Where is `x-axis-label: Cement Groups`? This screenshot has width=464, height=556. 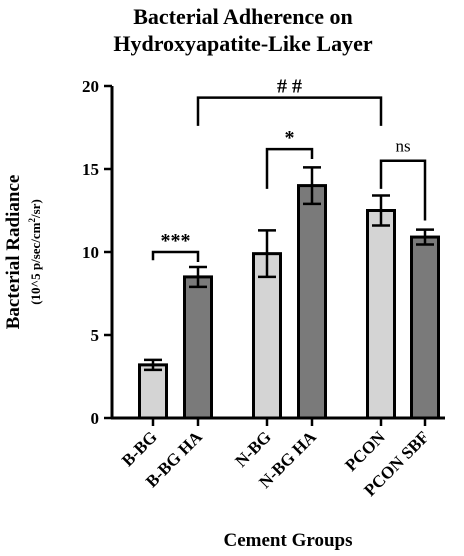
x-axis-label: Cement Groups is located at coordinates (288, 540).